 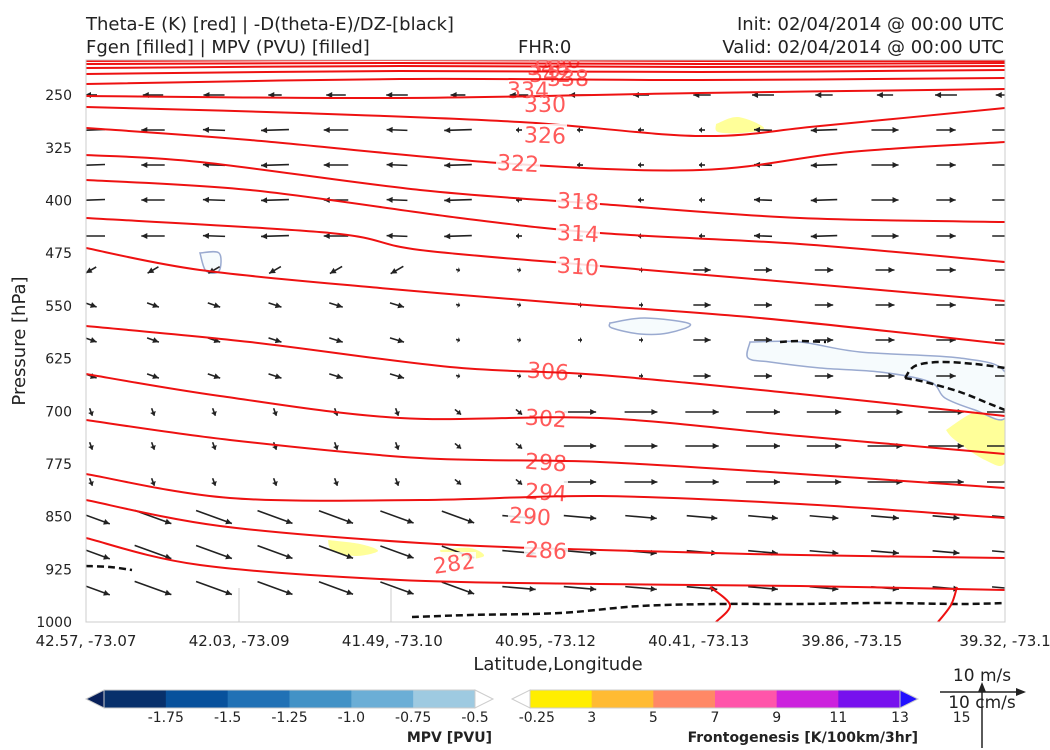 I want to click on theta-e-contour-label: 326, so click(x=545, y=136).